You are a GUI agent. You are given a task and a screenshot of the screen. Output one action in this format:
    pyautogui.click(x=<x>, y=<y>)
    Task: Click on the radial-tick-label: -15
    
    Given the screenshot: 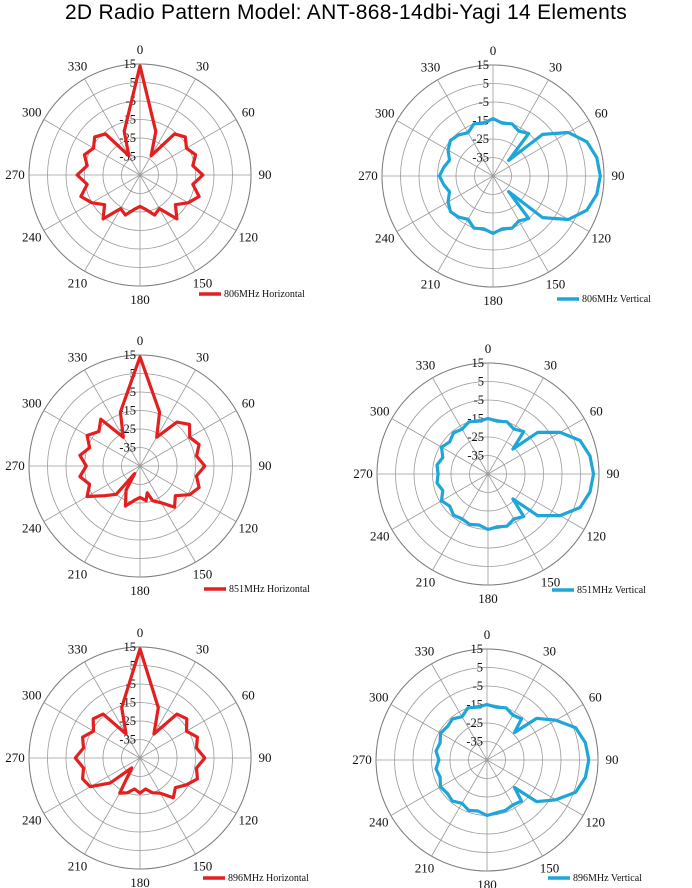 What is the action you would take?
    pyautogui.click(x=475, y=419)
    